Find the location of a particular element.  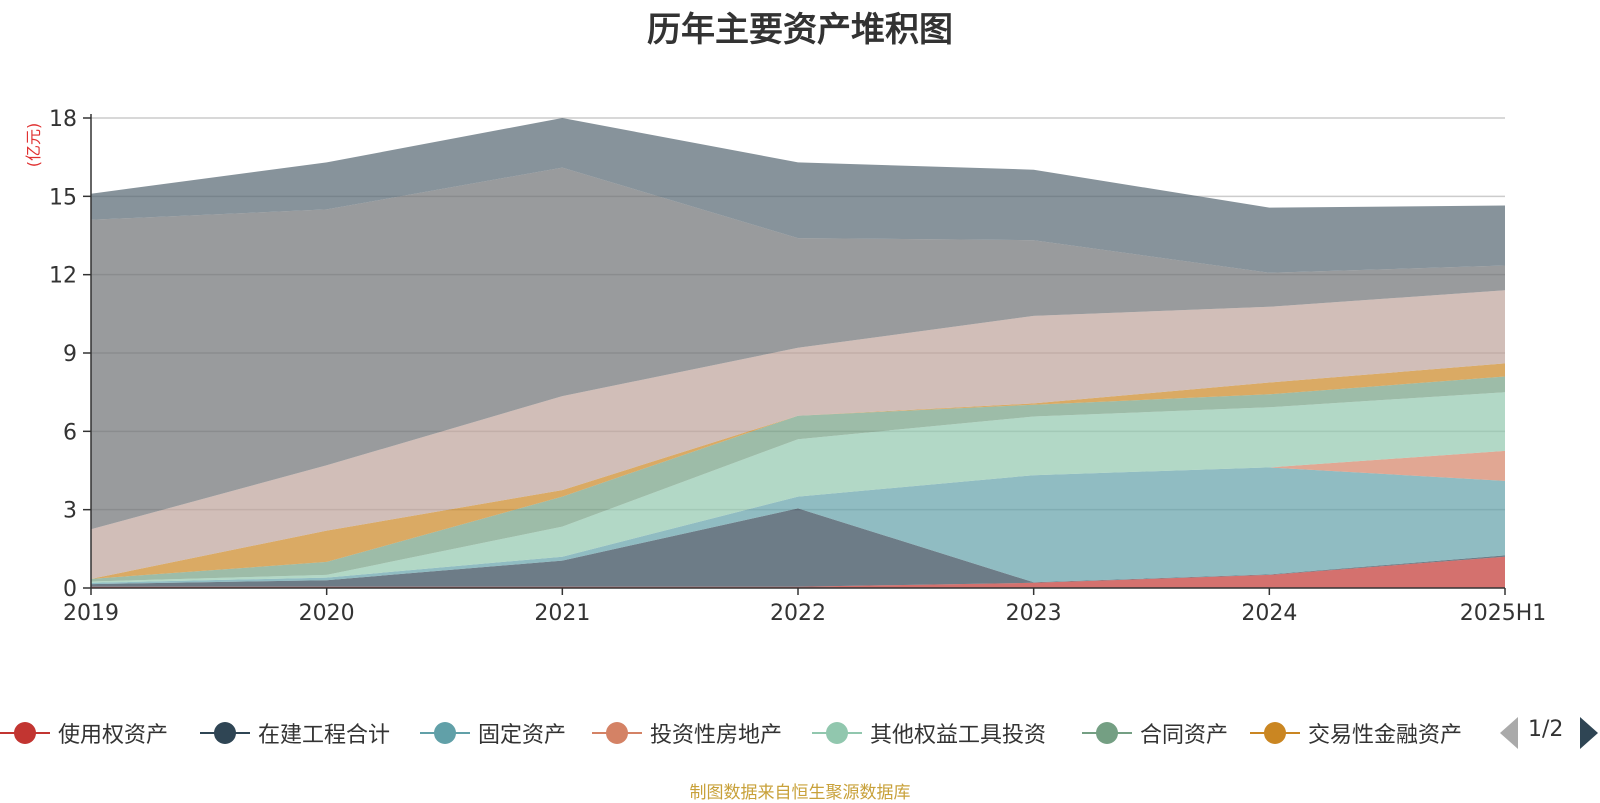

y-tick-label: 3 is located at coordinates (70, 511).